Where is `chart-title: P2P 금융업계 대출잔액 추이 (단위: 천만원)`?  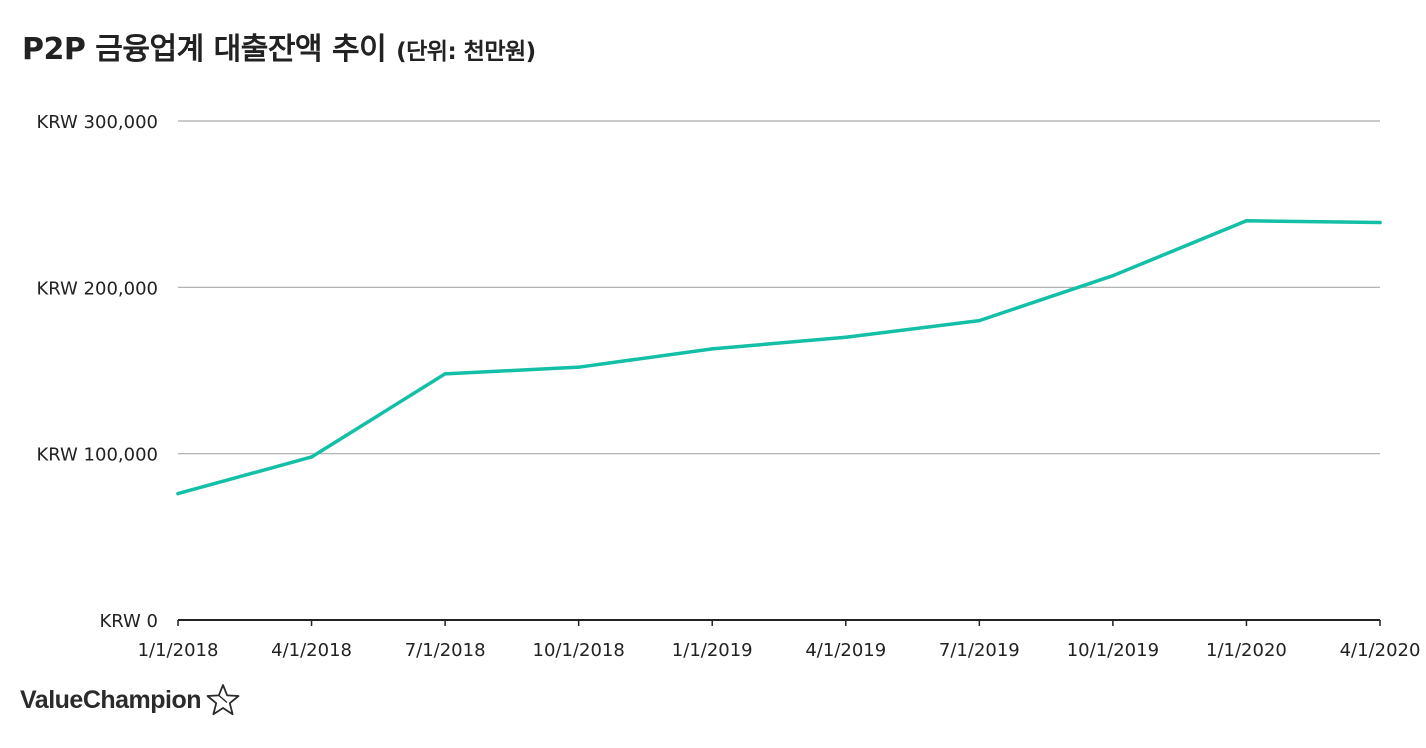
chart-title: P2P 금융업계 대출잔액 추이 (단위: 천만원) is located at coordinates (279, 46).